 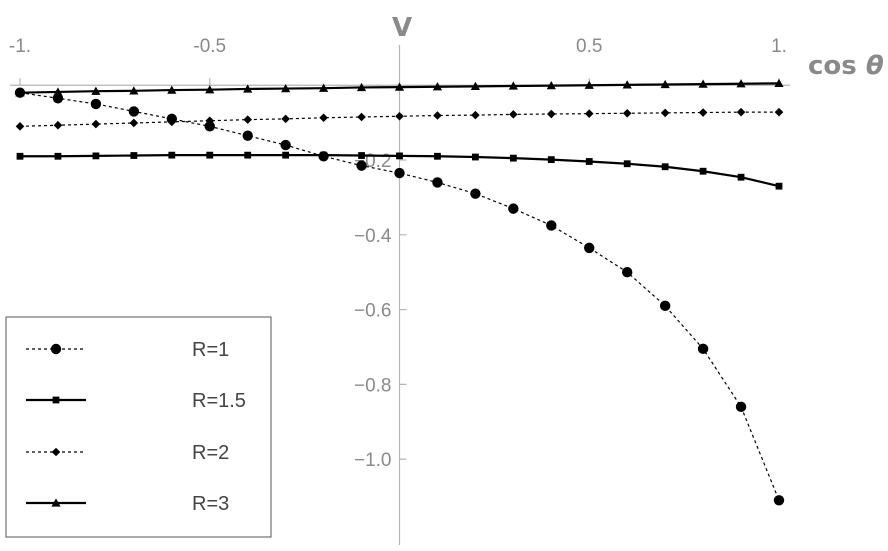 I want to click on y-tick-label: −0.4, so click(x=373, y=236).